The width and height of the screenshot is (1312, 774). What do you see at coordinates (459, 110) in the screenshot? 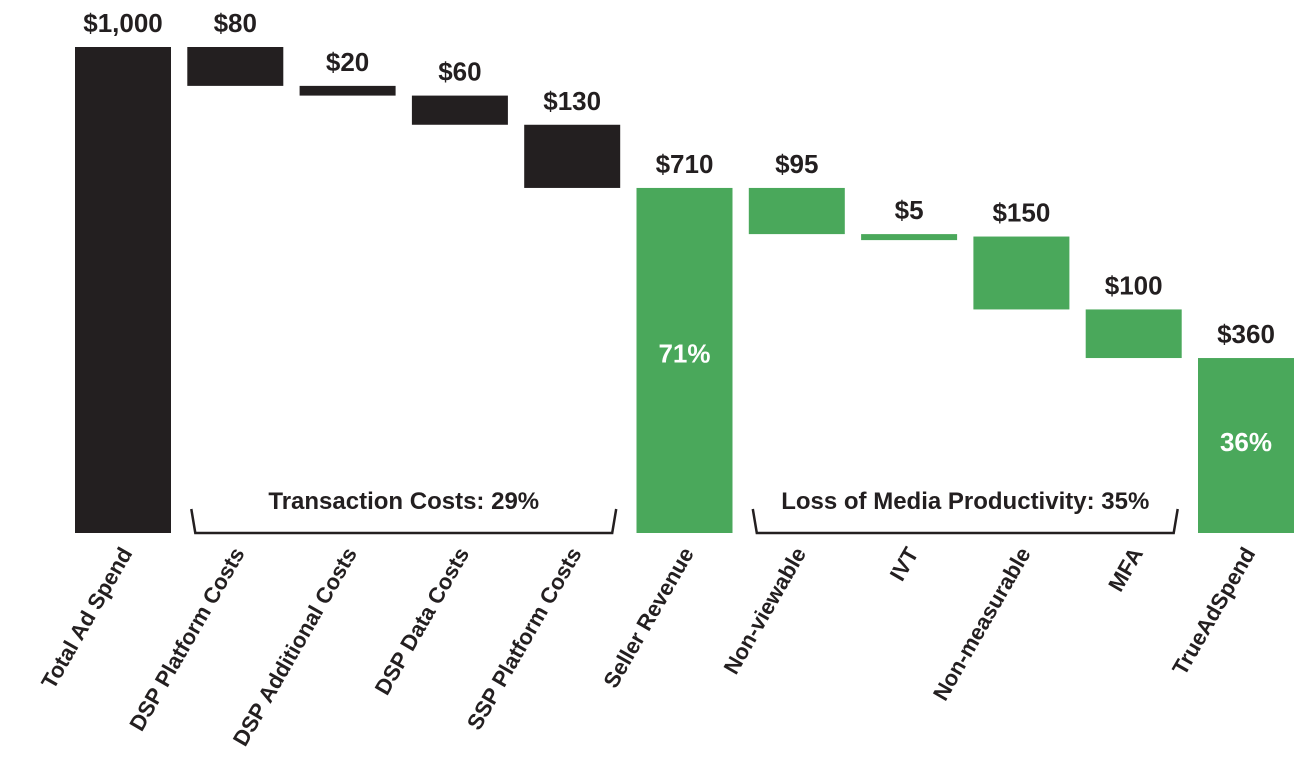
I see `bar-dsp-data-costs` at bounding box center [459, 110].